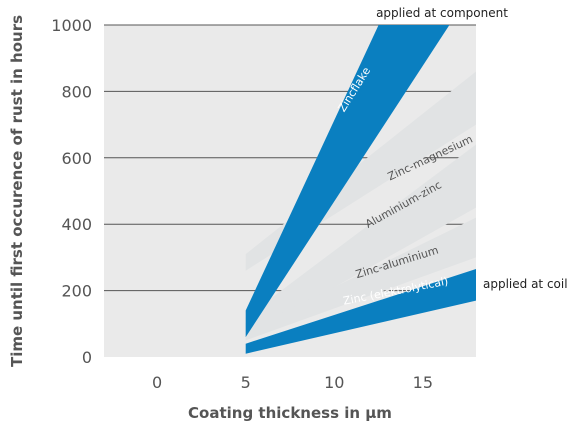  What do you see at coordinates (71, 25) in the screenshot?
I see `y-tick-label-1000: 1000` at bounding box center [71, 25].